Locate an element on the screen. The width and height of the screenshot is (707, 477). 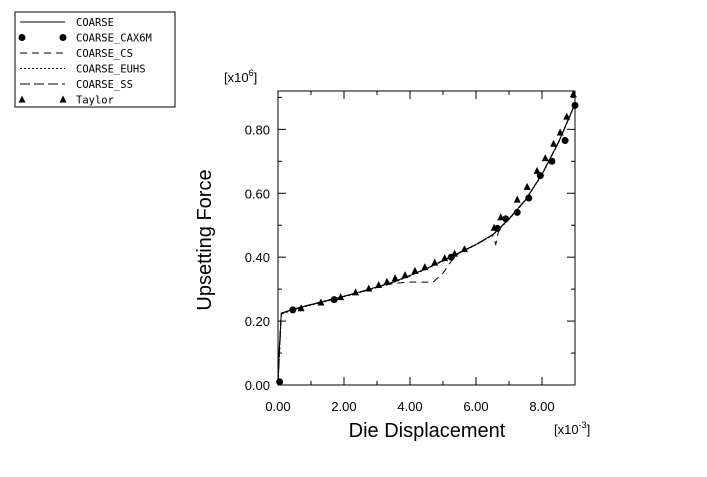
x-axis-multiplier: [x10-3] is located at coordinates (572, 428).